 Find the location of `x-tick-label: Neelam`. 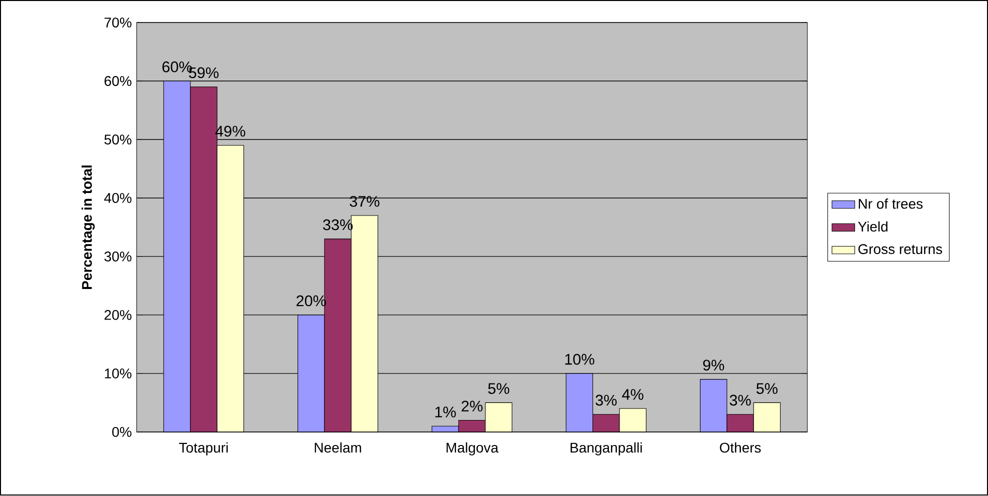

x-tick-label: Neelam is located at coordinates (338, 447).